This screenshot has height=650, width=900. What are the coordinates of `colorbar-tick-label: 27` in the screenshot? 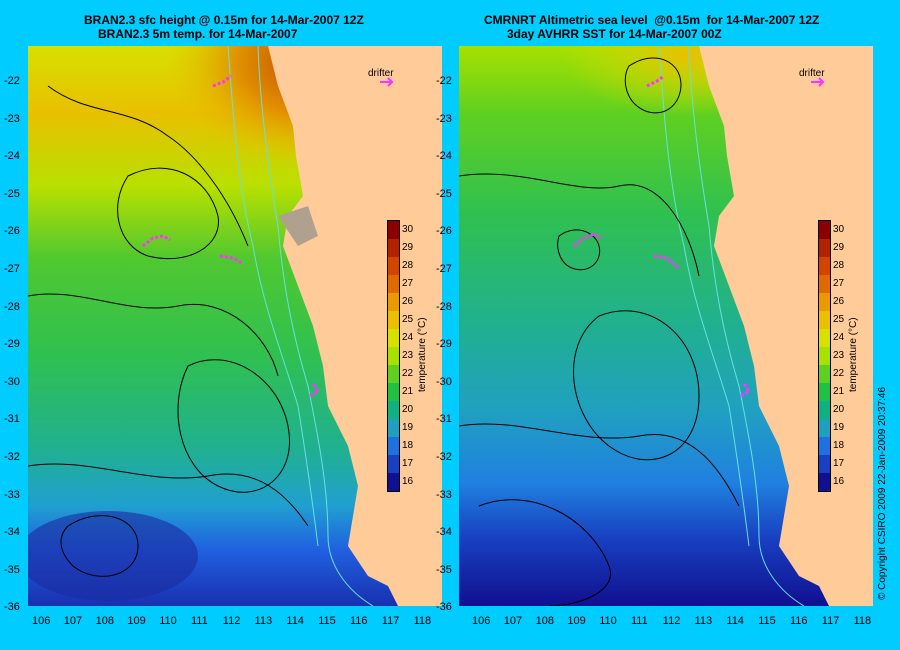 It's located at (408, 283).